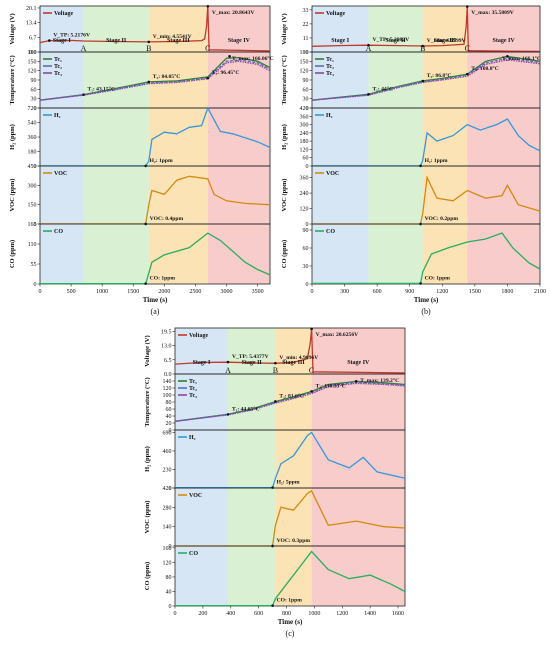 The image size is (550, 652). I want to click on stage-label: Stage I, so click(202, 363).